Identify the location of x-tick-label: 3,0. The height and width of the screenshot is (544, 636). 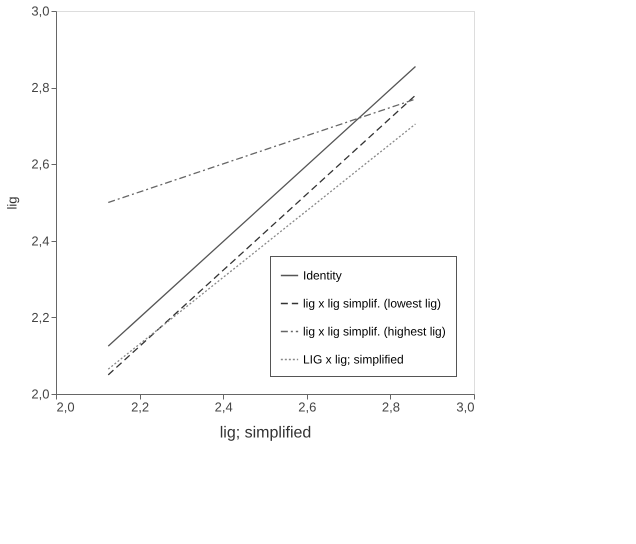
(465, 407).